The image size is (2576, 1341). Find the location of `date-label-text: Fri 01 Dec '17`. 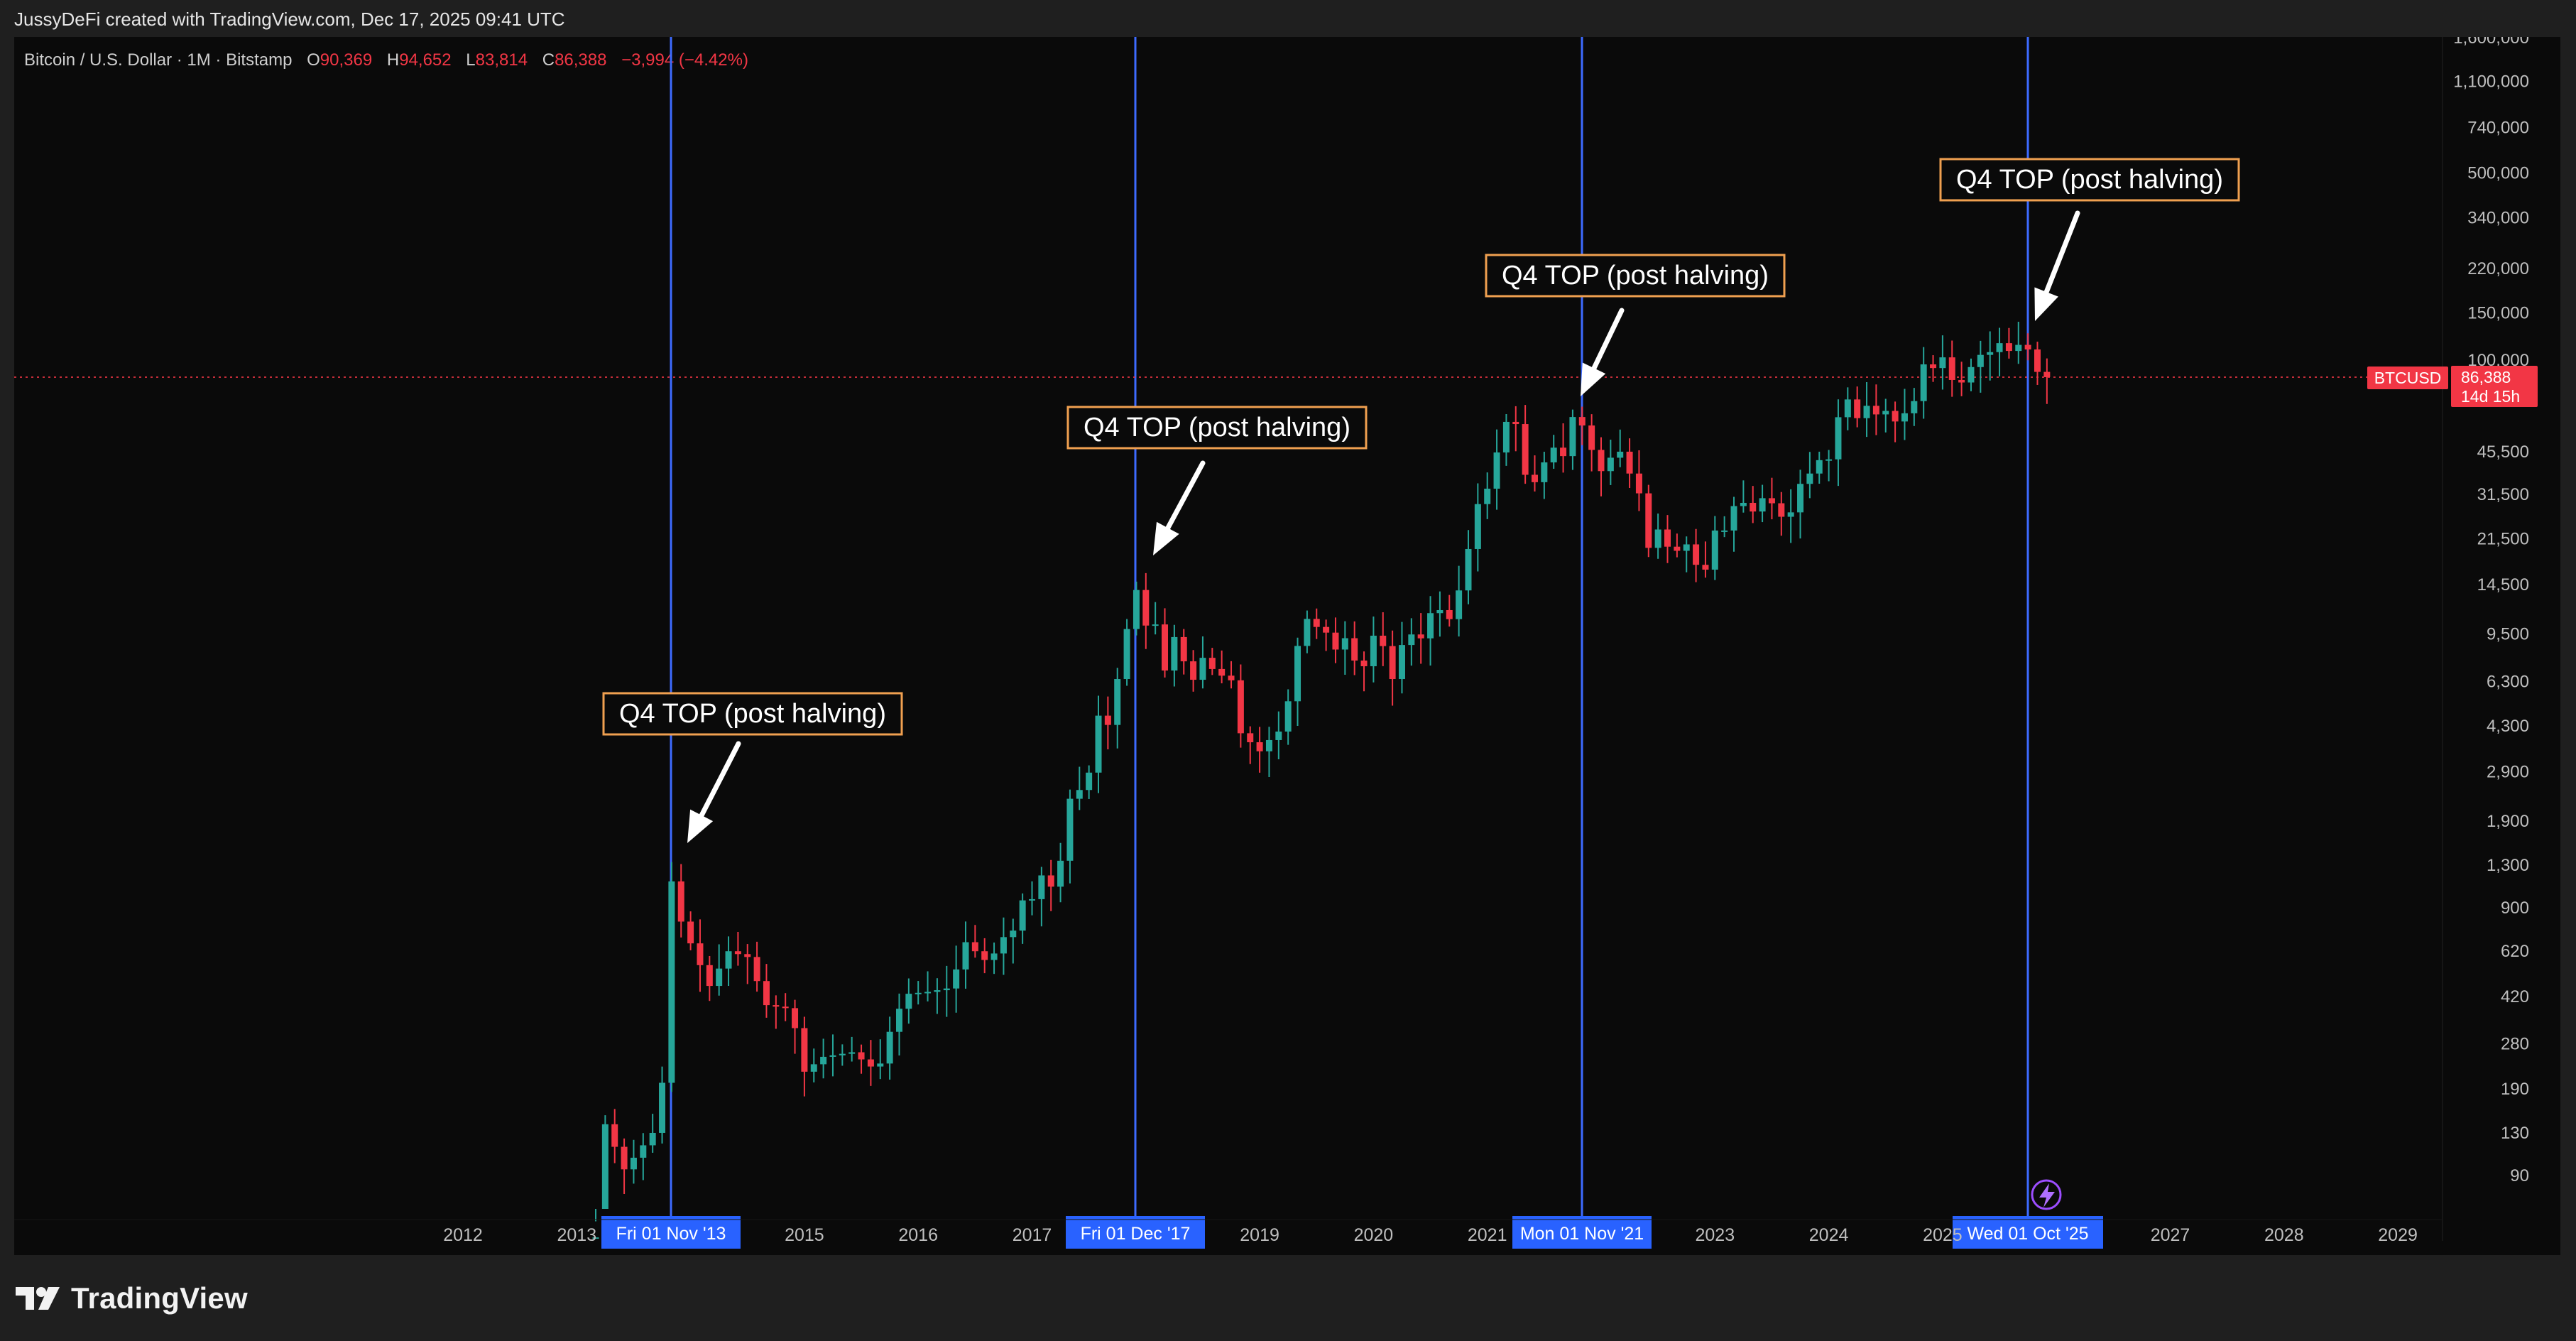

date-label-text: Fri 01 Dec '17 is located at coordinates (1136, 1234).